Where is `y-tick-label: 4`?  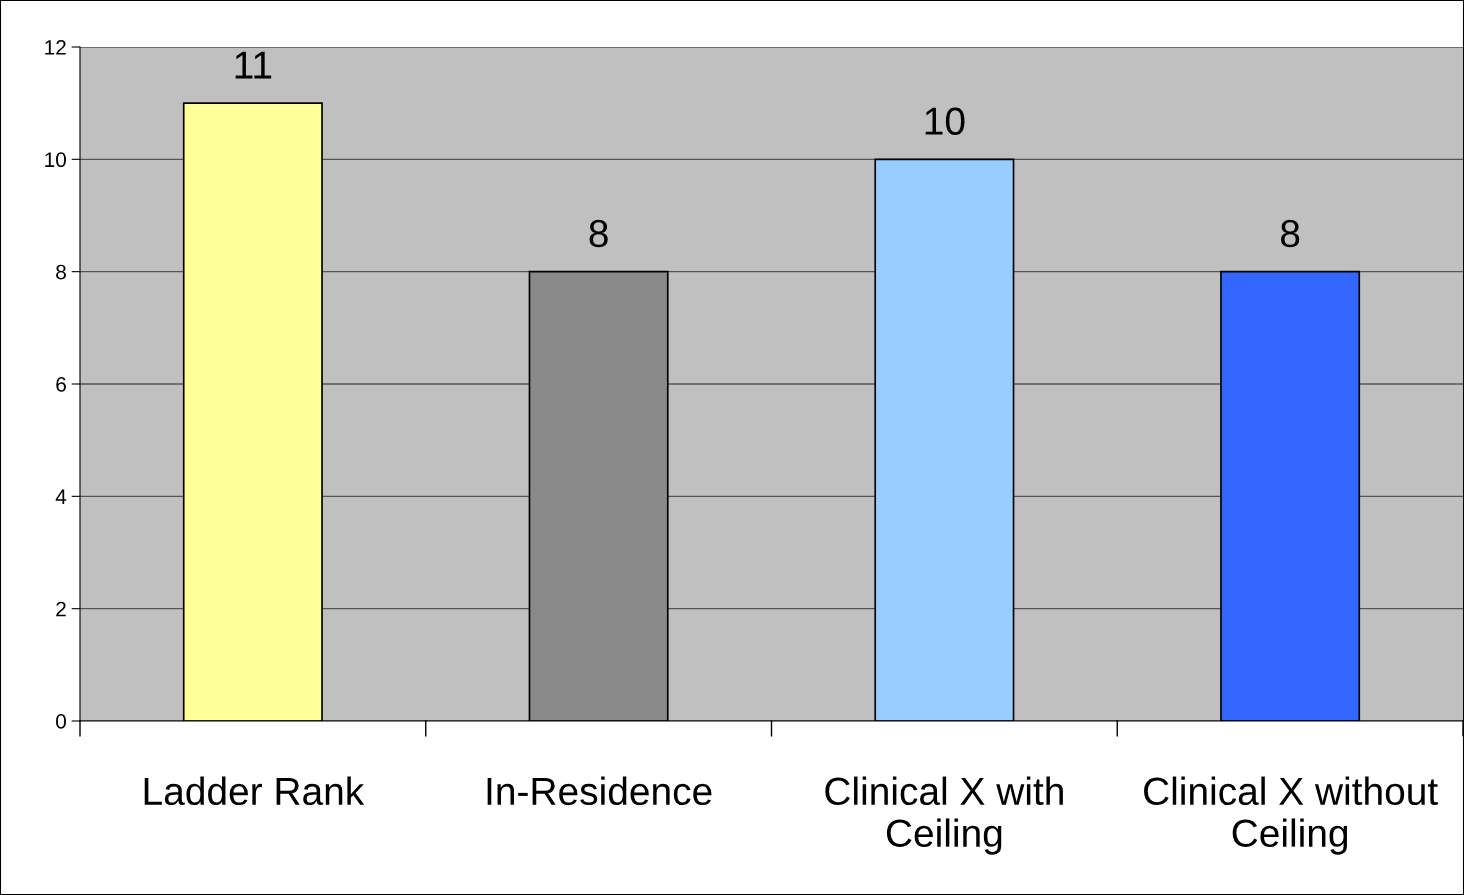 y-tick-label: 4 is located at coordinates (61, 496).